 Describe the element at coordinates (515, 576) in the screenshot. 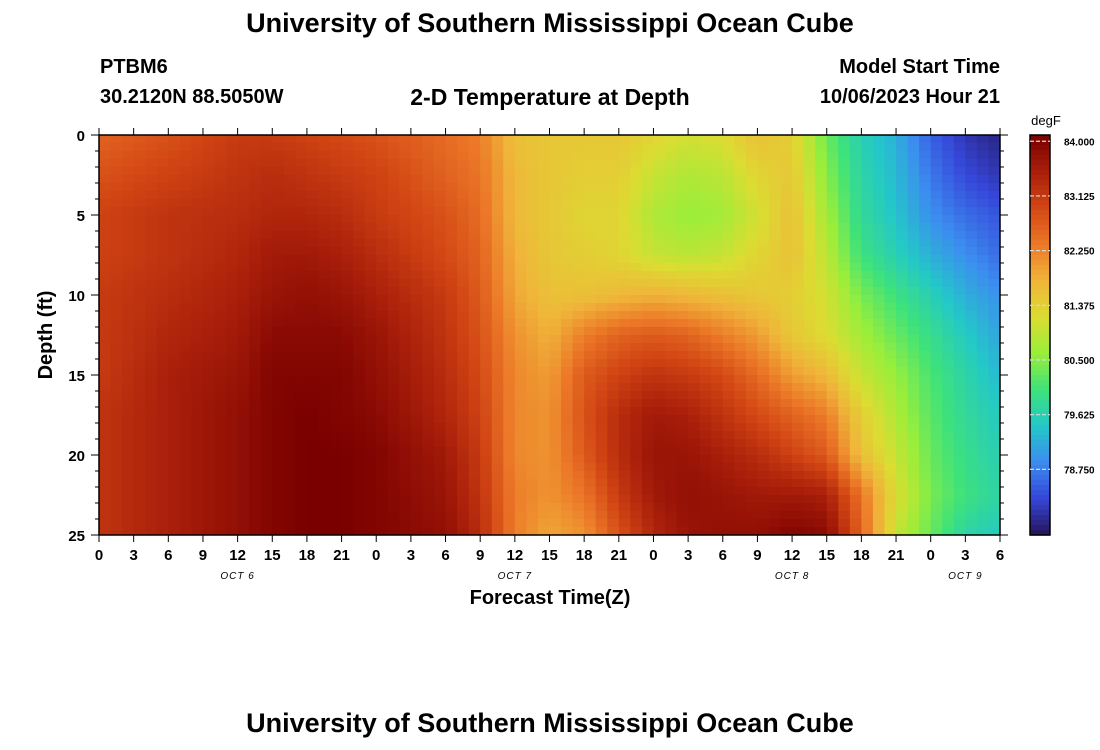

I see `x-date-label: OCT 7` at that location.